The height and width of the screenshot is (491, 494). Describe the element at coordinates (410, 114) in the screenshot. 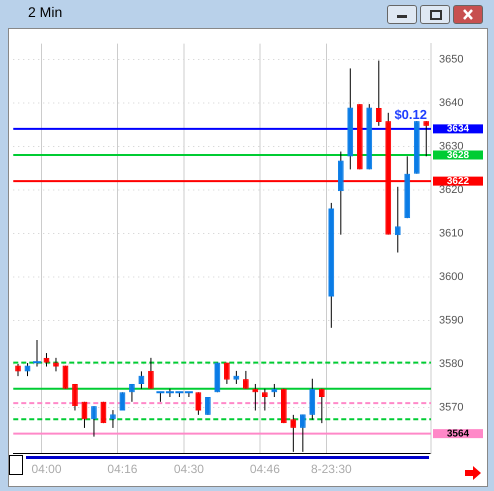

I see `annotation: $0.12` at that location.